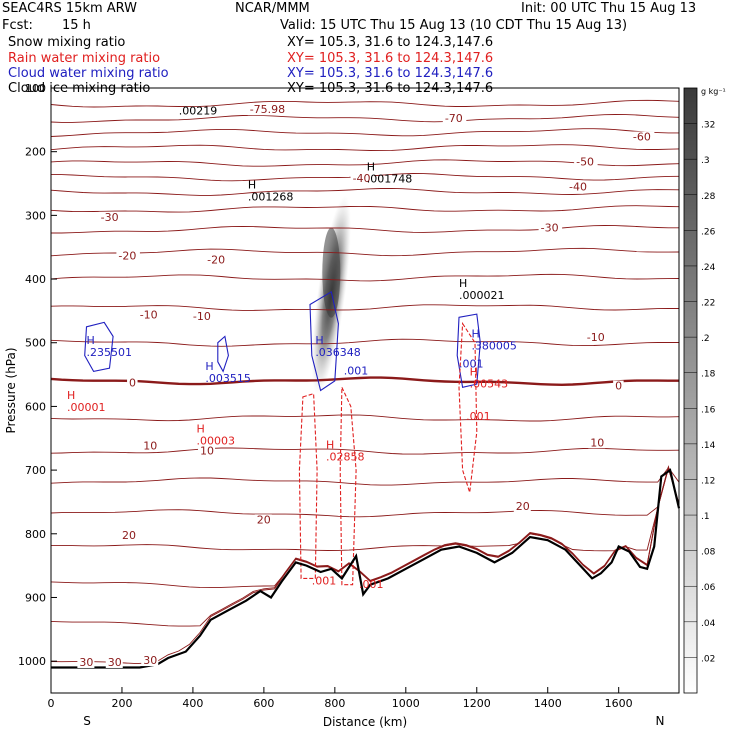 Image resolution: width=740 pixels, height=740 pixels. Describe the element at coordinates (364, 381) in the screenshot. I see `zero-degree-isotherm` at that location.